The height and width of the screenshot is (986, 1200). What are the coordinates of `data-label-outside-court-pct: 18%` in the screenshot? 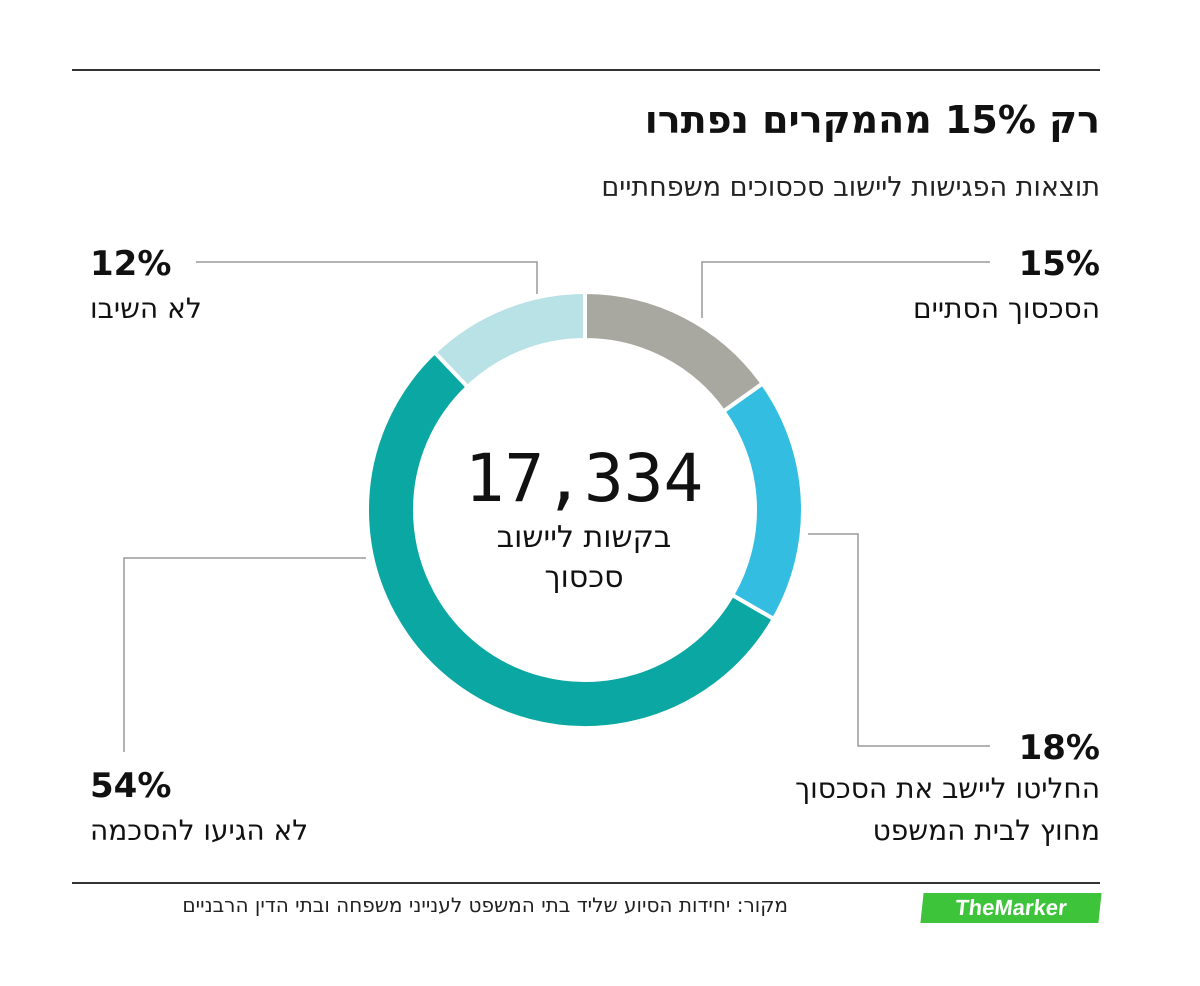 It's located at (1059, 748).